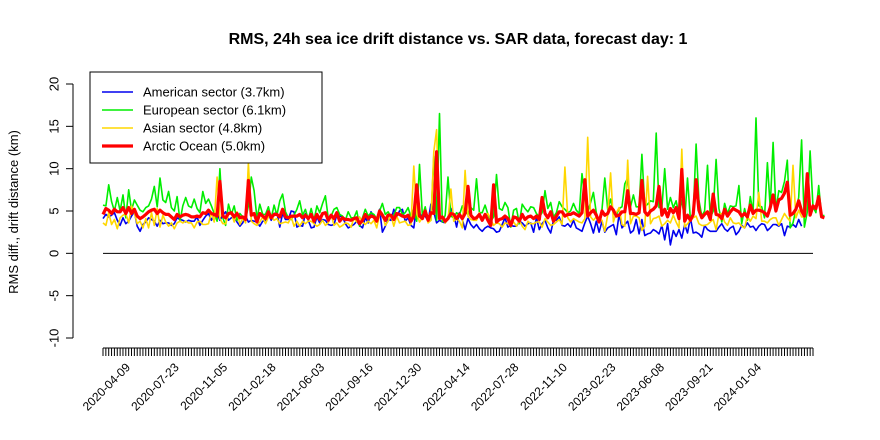  I want to click on y-tick-label: 15, so click(54, 126).